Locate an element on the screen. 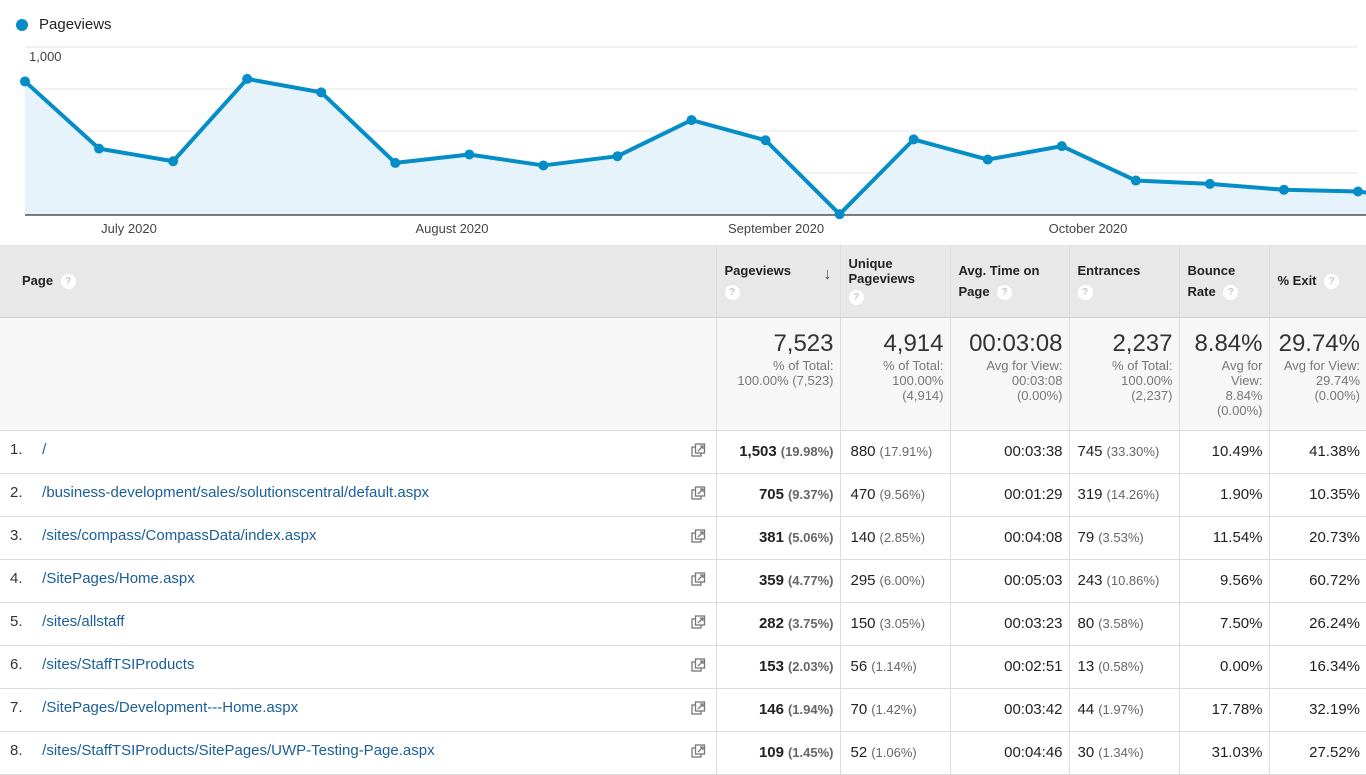 Image resolution: width=1366 pixels, height=775 pixels. exit-cell: 27.52% is located at coordinates (1317, 752).